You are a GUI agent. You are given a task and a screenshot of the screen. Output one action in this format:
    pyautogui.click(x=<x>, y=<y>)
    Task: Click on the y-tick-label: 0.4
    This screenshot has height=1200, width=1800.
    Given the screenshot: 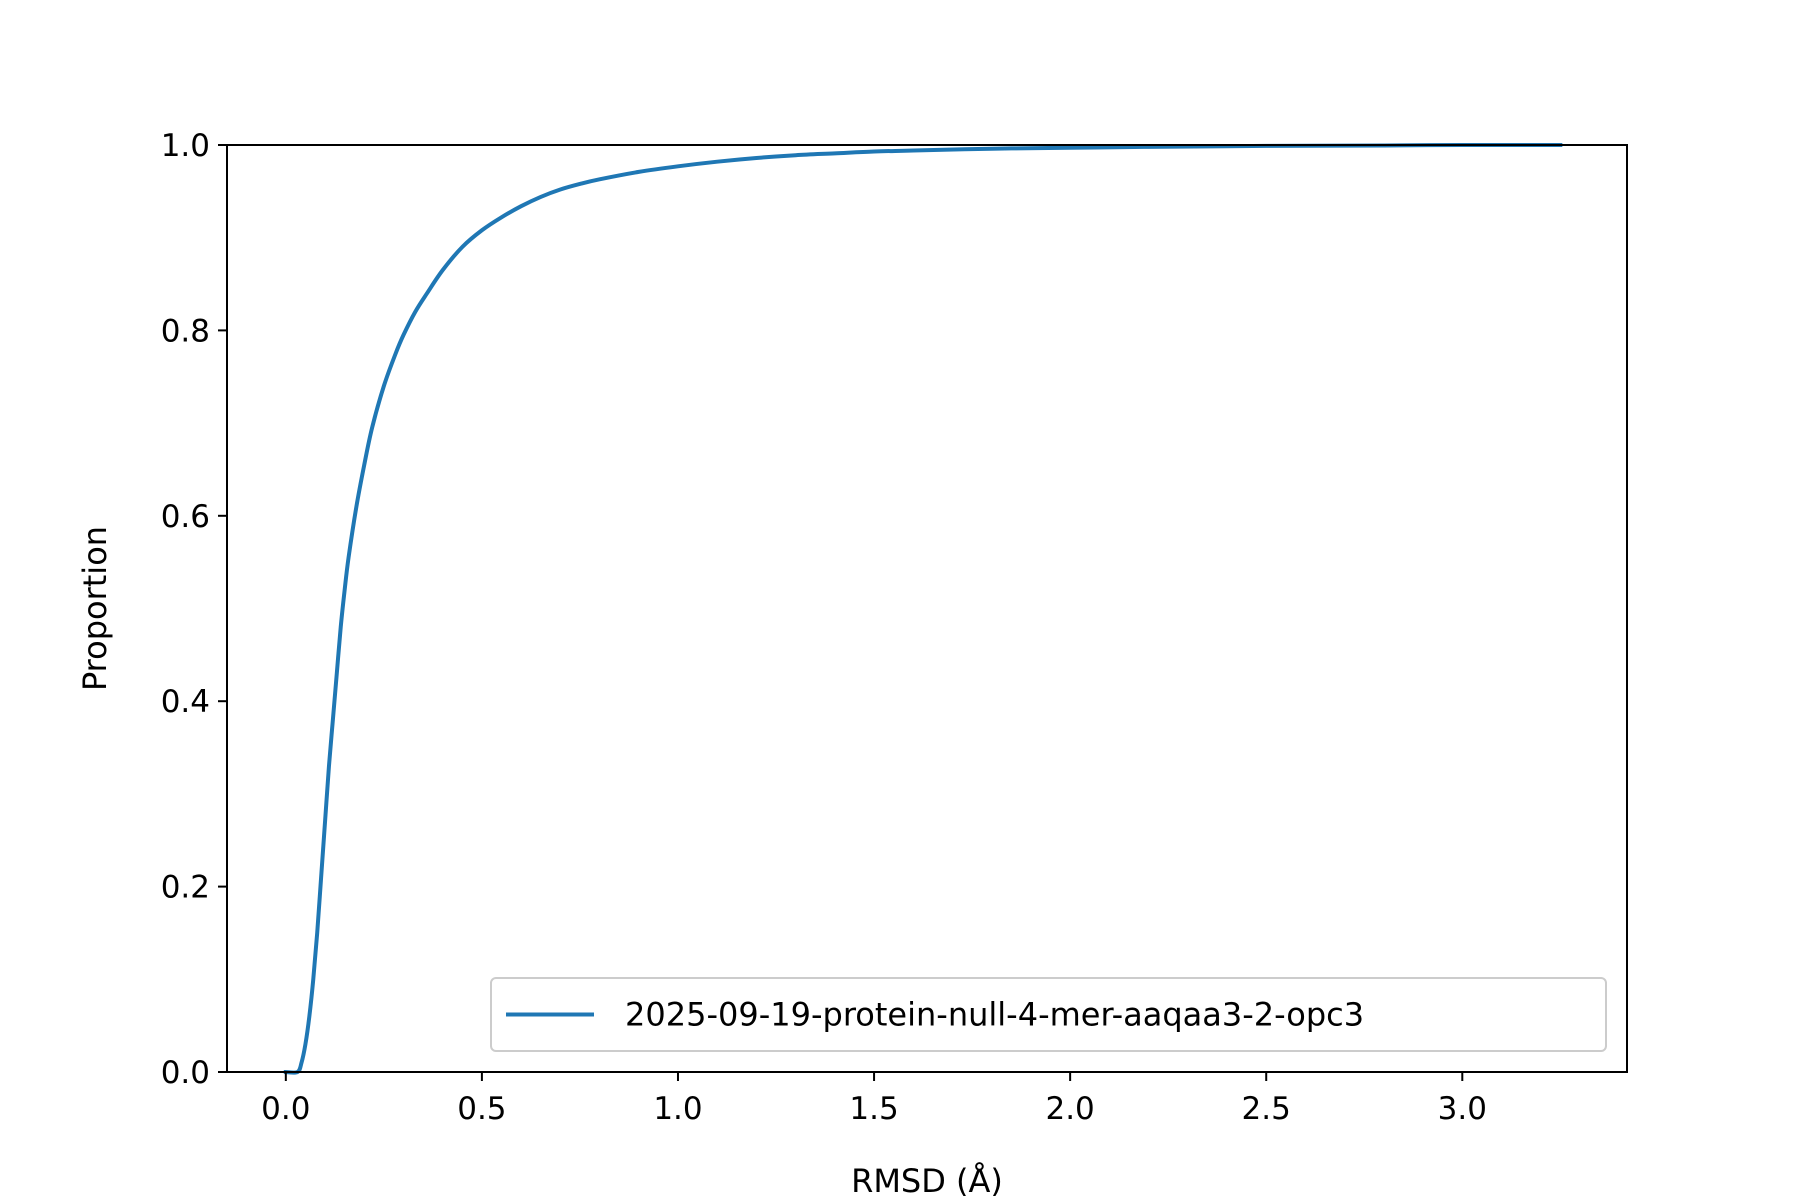 What is the action you would take?
    pyautogui.click(x=185, y=702)
    